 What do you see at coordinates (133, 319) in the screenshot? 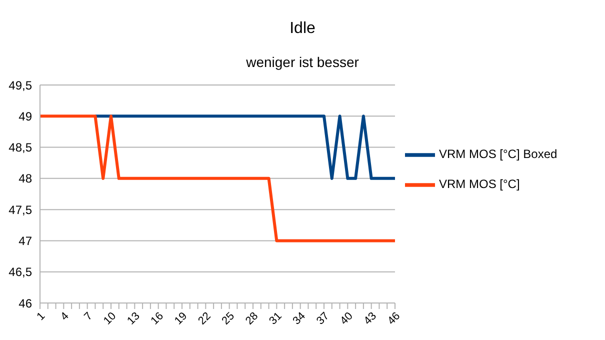
I see `x-tick-label: 13` at bounding box center [133, 319].